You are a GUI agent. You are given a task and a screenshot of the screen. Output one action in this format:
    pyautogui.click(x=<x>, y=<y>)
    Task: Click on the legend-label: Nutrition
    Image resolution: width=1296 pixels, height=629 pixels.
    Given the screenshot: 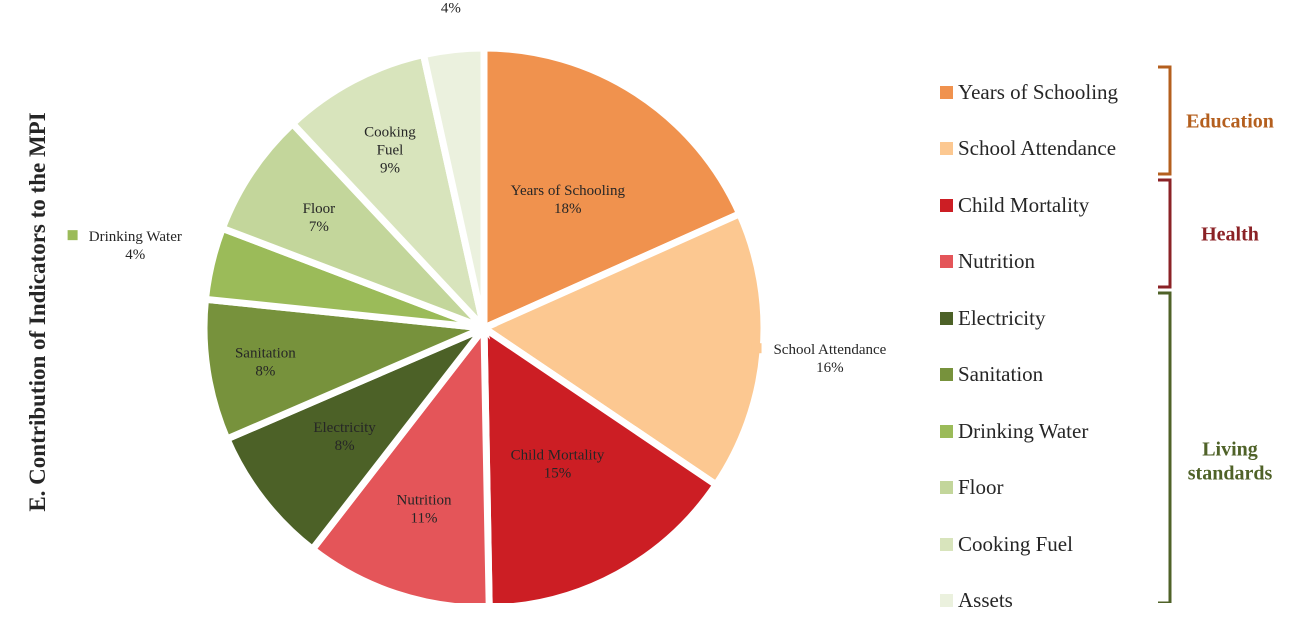 What is the action you would take?
    pyautogui.click(x=996, y=261)
    